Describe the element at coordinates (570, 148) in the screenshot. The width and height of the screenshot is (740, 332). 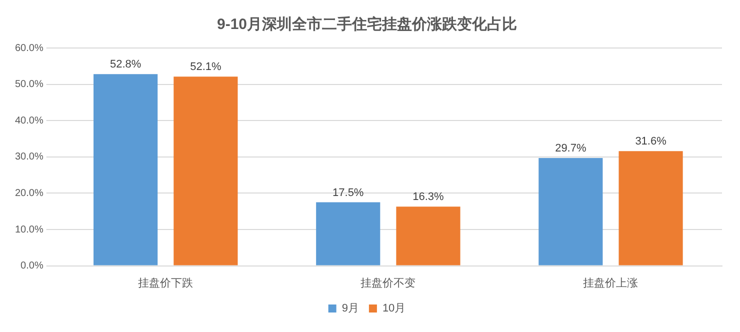
I see `data-label: 29.7%` at that location.